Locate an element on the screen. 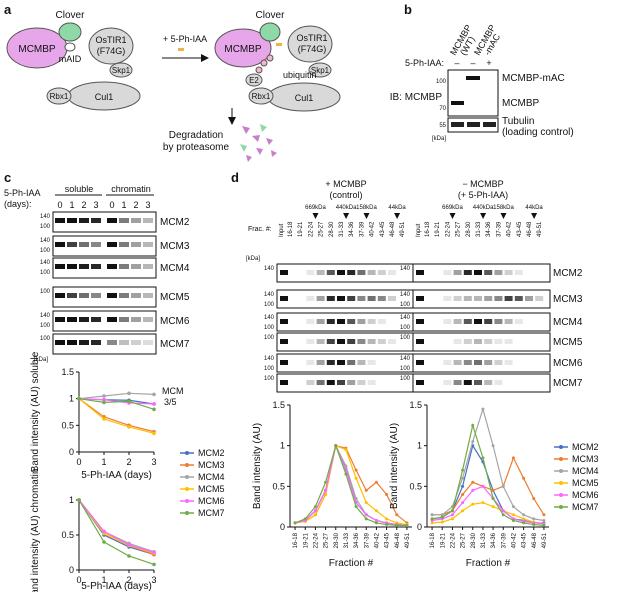  cul1-left-label: Cul1 is located at coordinates (104, 97).